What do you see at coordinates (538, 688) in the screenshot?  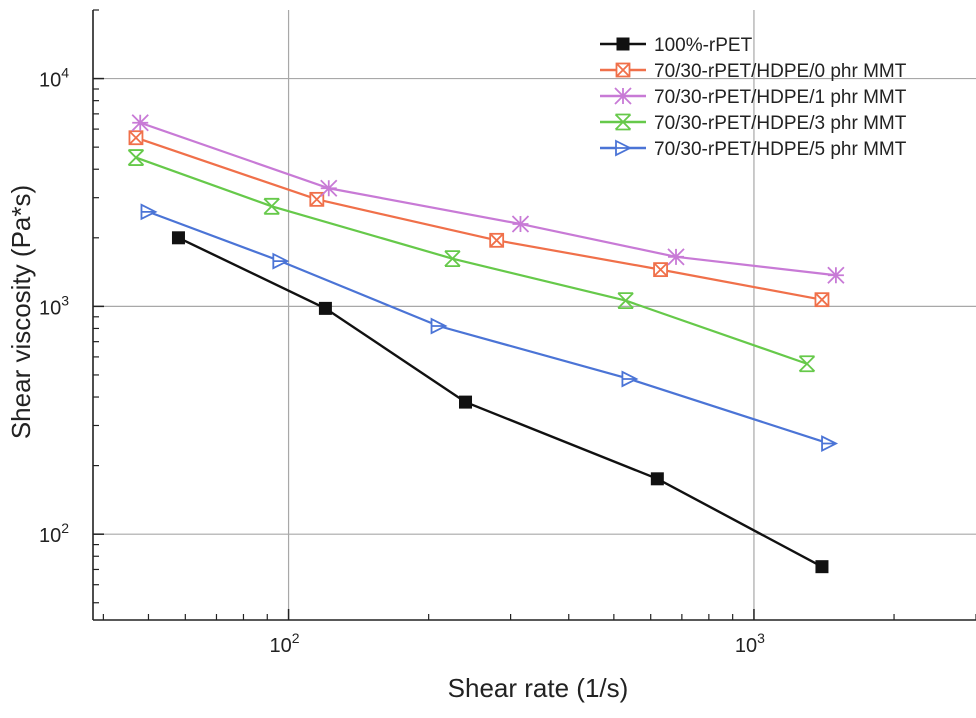 I see `x-axis-title: Shear rate (1/s)` at bounding box center [538, 688].